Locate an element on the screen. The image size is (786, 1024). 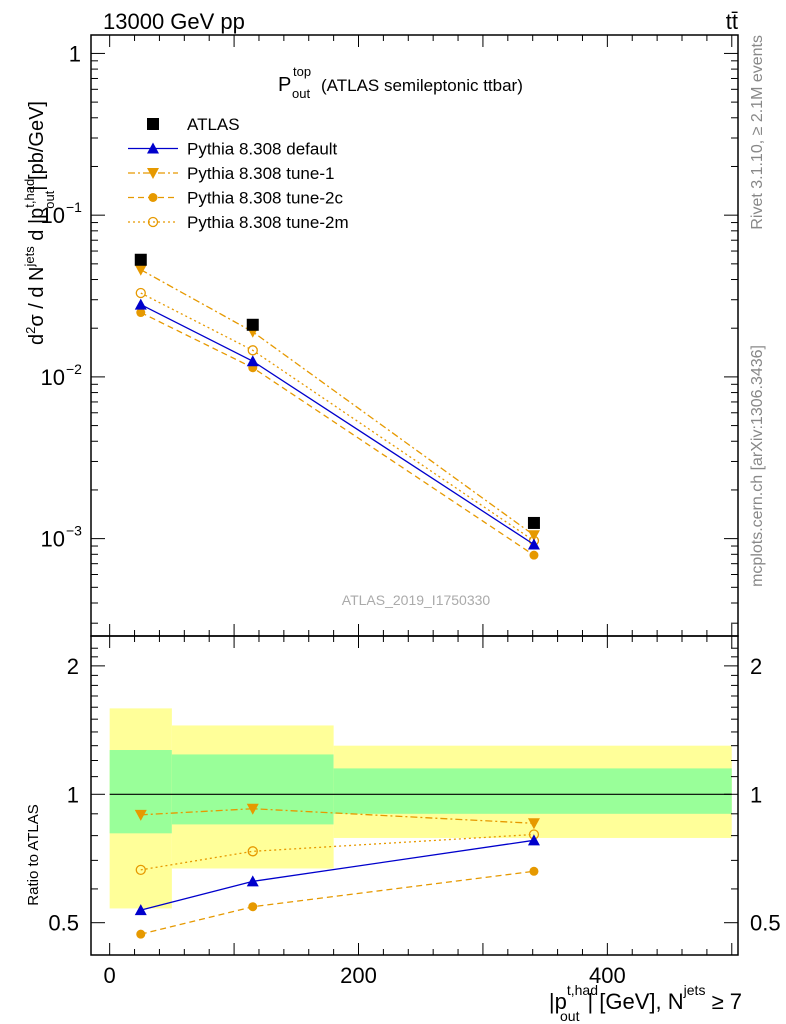
upper-line-pythia-8-308-default is located at coordinates (337, 424).